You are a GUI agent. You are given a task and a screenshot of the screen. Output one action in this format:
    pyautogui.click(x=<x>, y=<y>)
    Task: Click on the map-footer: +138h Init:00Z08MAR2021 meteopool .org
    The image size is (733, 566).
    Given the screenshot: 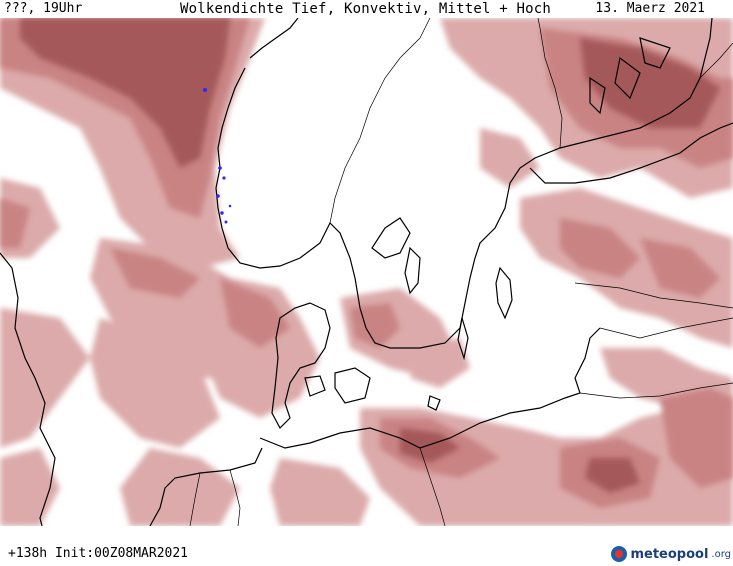 What is the action you would take?
    pyautogui.click(x=366, y=553)
    